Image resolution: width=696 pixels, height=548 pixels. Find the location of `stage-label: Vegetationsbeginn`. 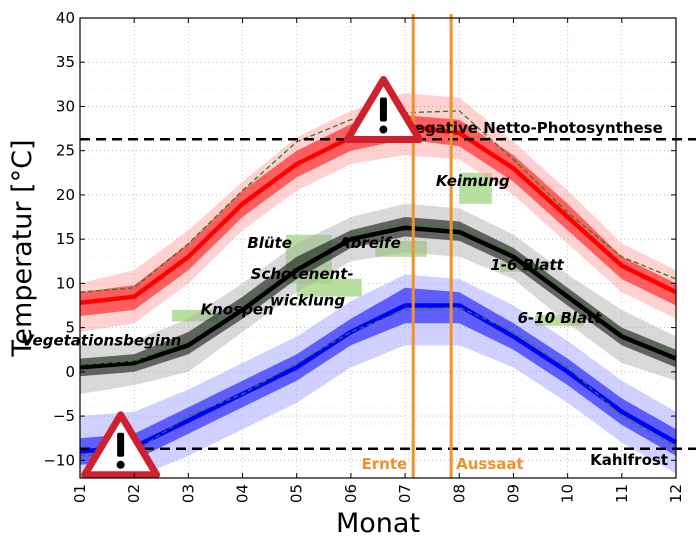

stage-label: Vegetationsbeginn is located at coordinates (101, 340).